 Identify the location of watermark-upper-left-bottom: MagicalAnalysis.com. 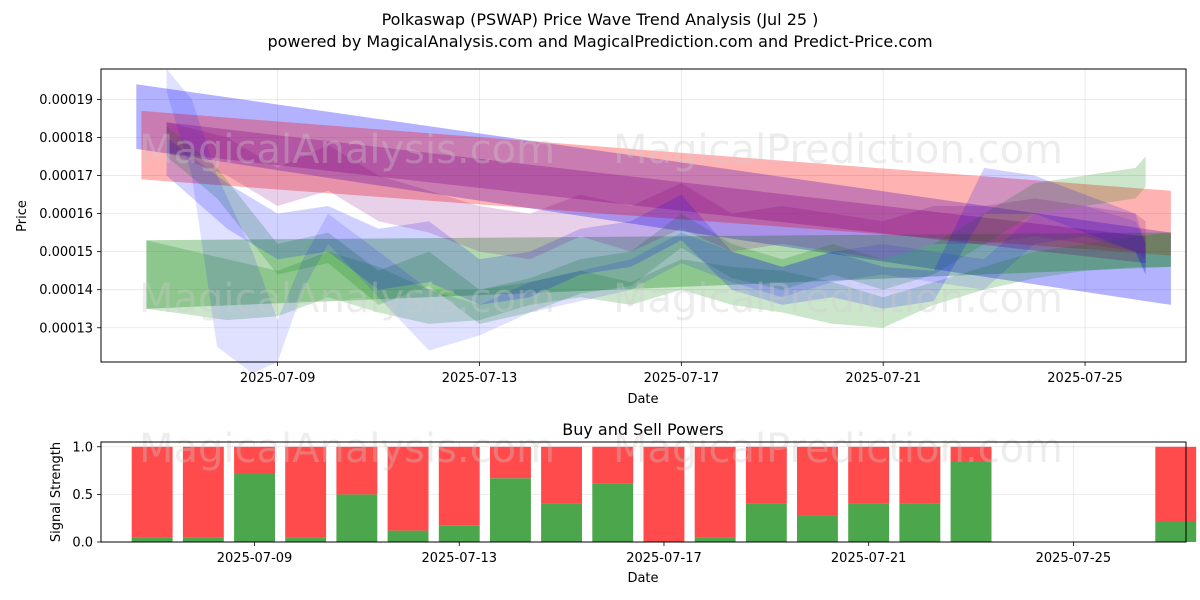
(347, 299).